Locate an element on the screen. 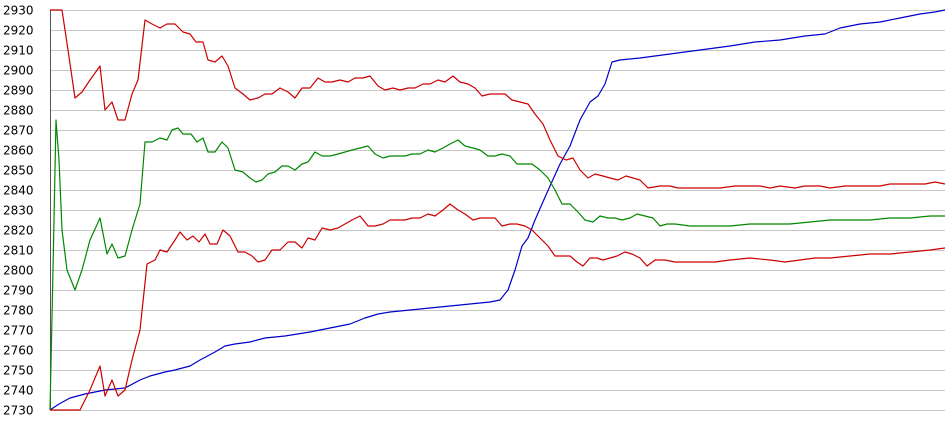 This screenshot has width=950, height=435. y-tick-label: 2750 is located at coordinates (18, 371).